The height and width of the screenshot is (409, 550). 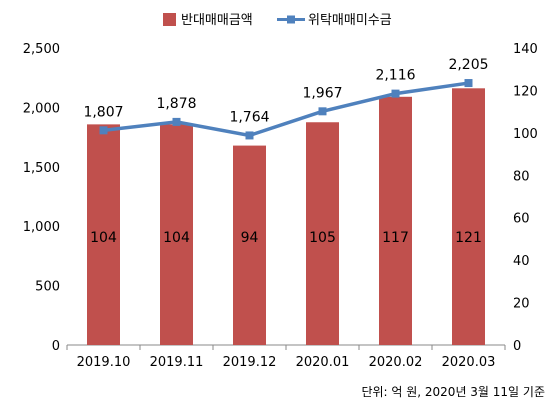 I want to click on bar-value-label: 105, so click(x=322, y=238).